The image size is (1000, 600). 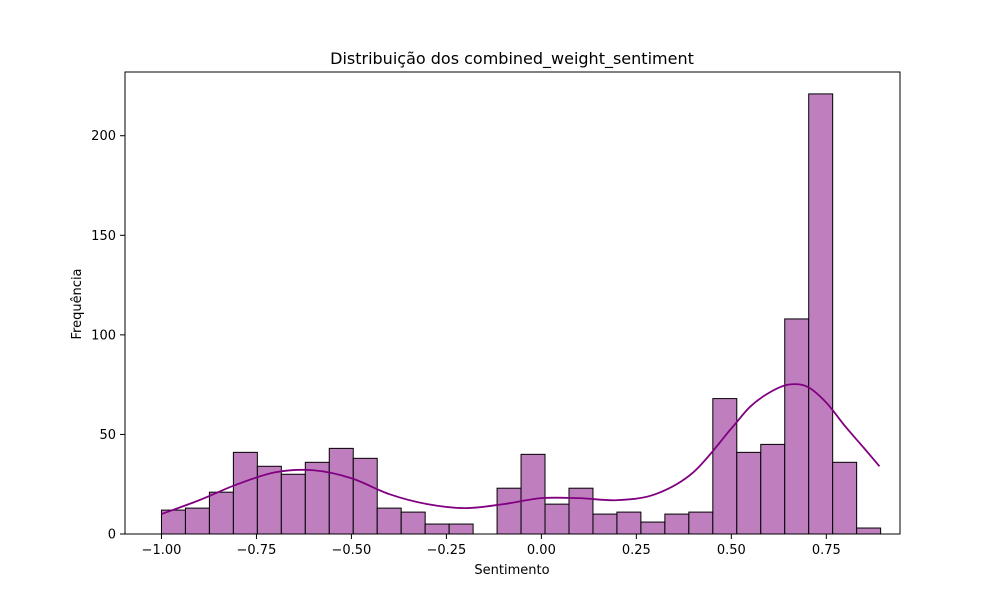 What do you see at coordinates (731, 550) in the screenshot?
I see `x-tick-label: 0.50` at bounding box center [731, 550].